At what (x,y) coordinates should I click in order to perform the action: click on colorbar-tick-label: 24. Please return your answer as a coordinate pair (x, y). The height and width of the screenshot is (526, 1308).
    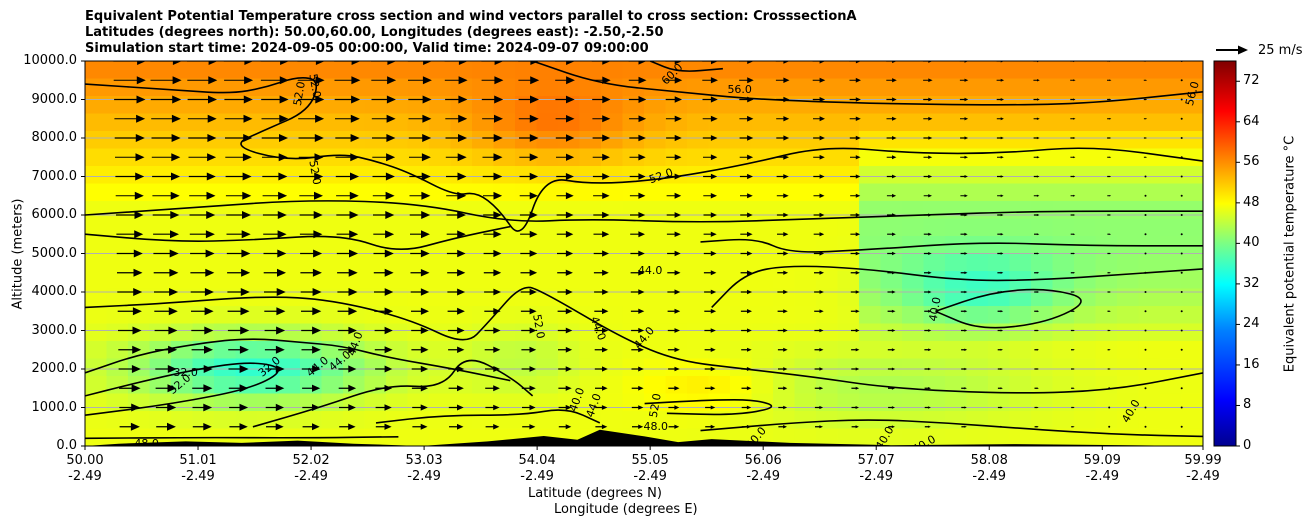
    Looking at the image, I should click on (1251, 324).